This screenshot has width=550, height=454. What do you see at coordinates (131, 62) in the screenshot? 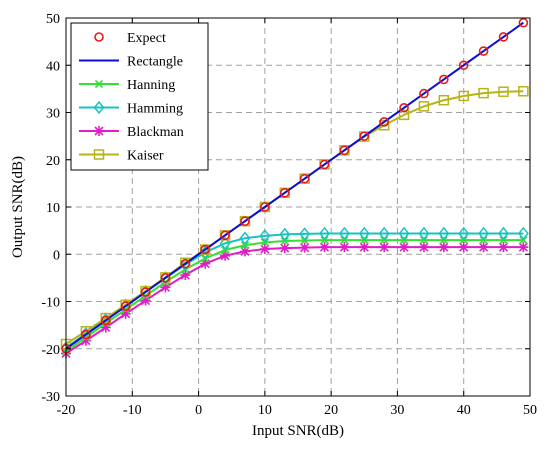
I see `legend-item-rectangle: Rectangle` at bounding box center [131, 62].